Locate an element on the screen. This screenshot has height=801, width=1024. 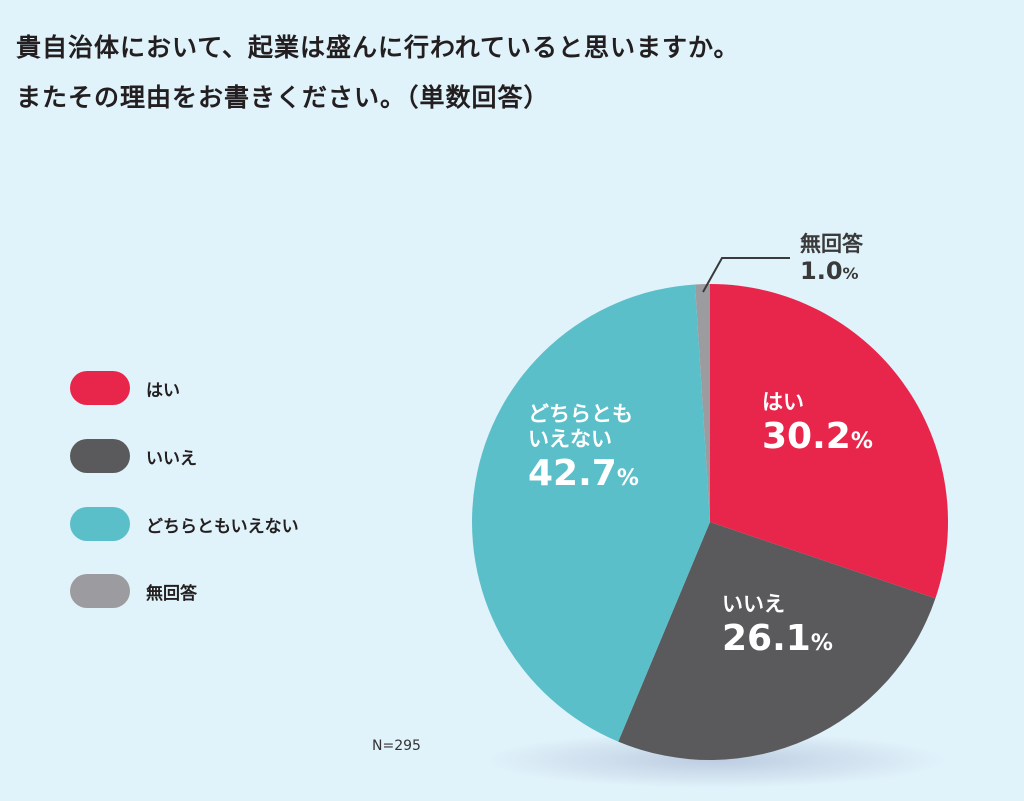
slice-label-no: いいえ 26.1% is located at coordinates (777, 626).